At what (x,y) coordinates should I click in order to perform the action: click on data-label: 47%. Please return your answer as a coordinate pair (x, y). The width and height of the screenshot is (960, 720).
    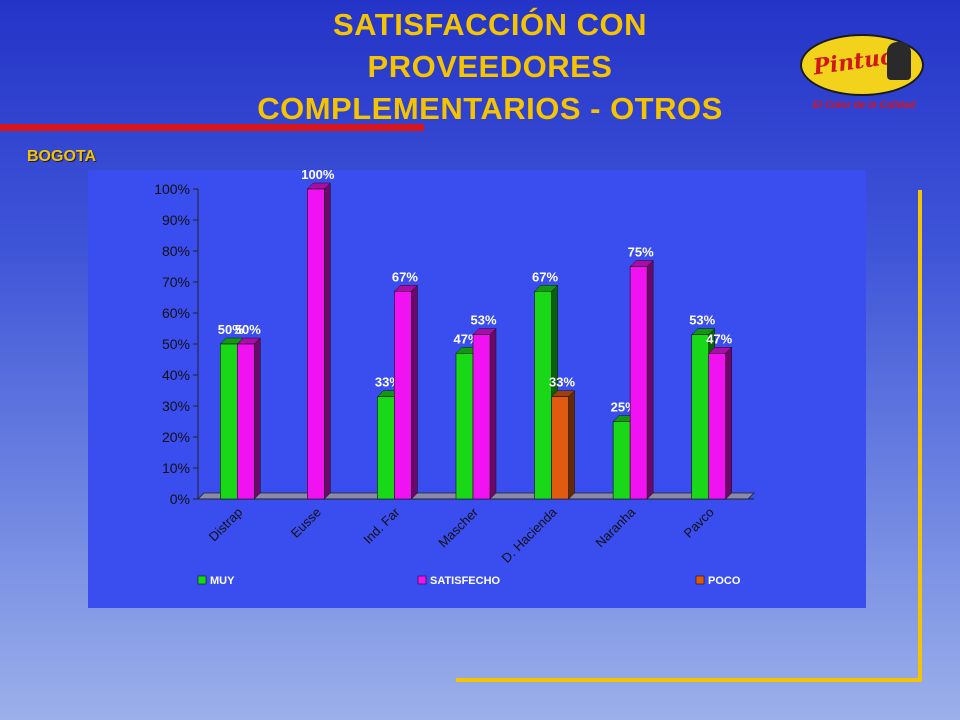
    Looking at the image, I should click on (719, 338).